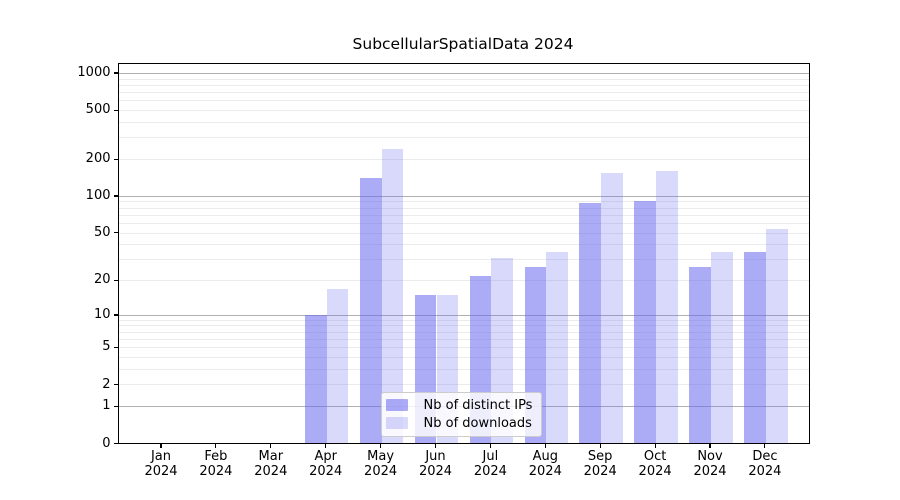  What do you see at coordinates (612, 307) in the screenshot?
I see `bar-downloads-sep` at bounding box center [612, 307].